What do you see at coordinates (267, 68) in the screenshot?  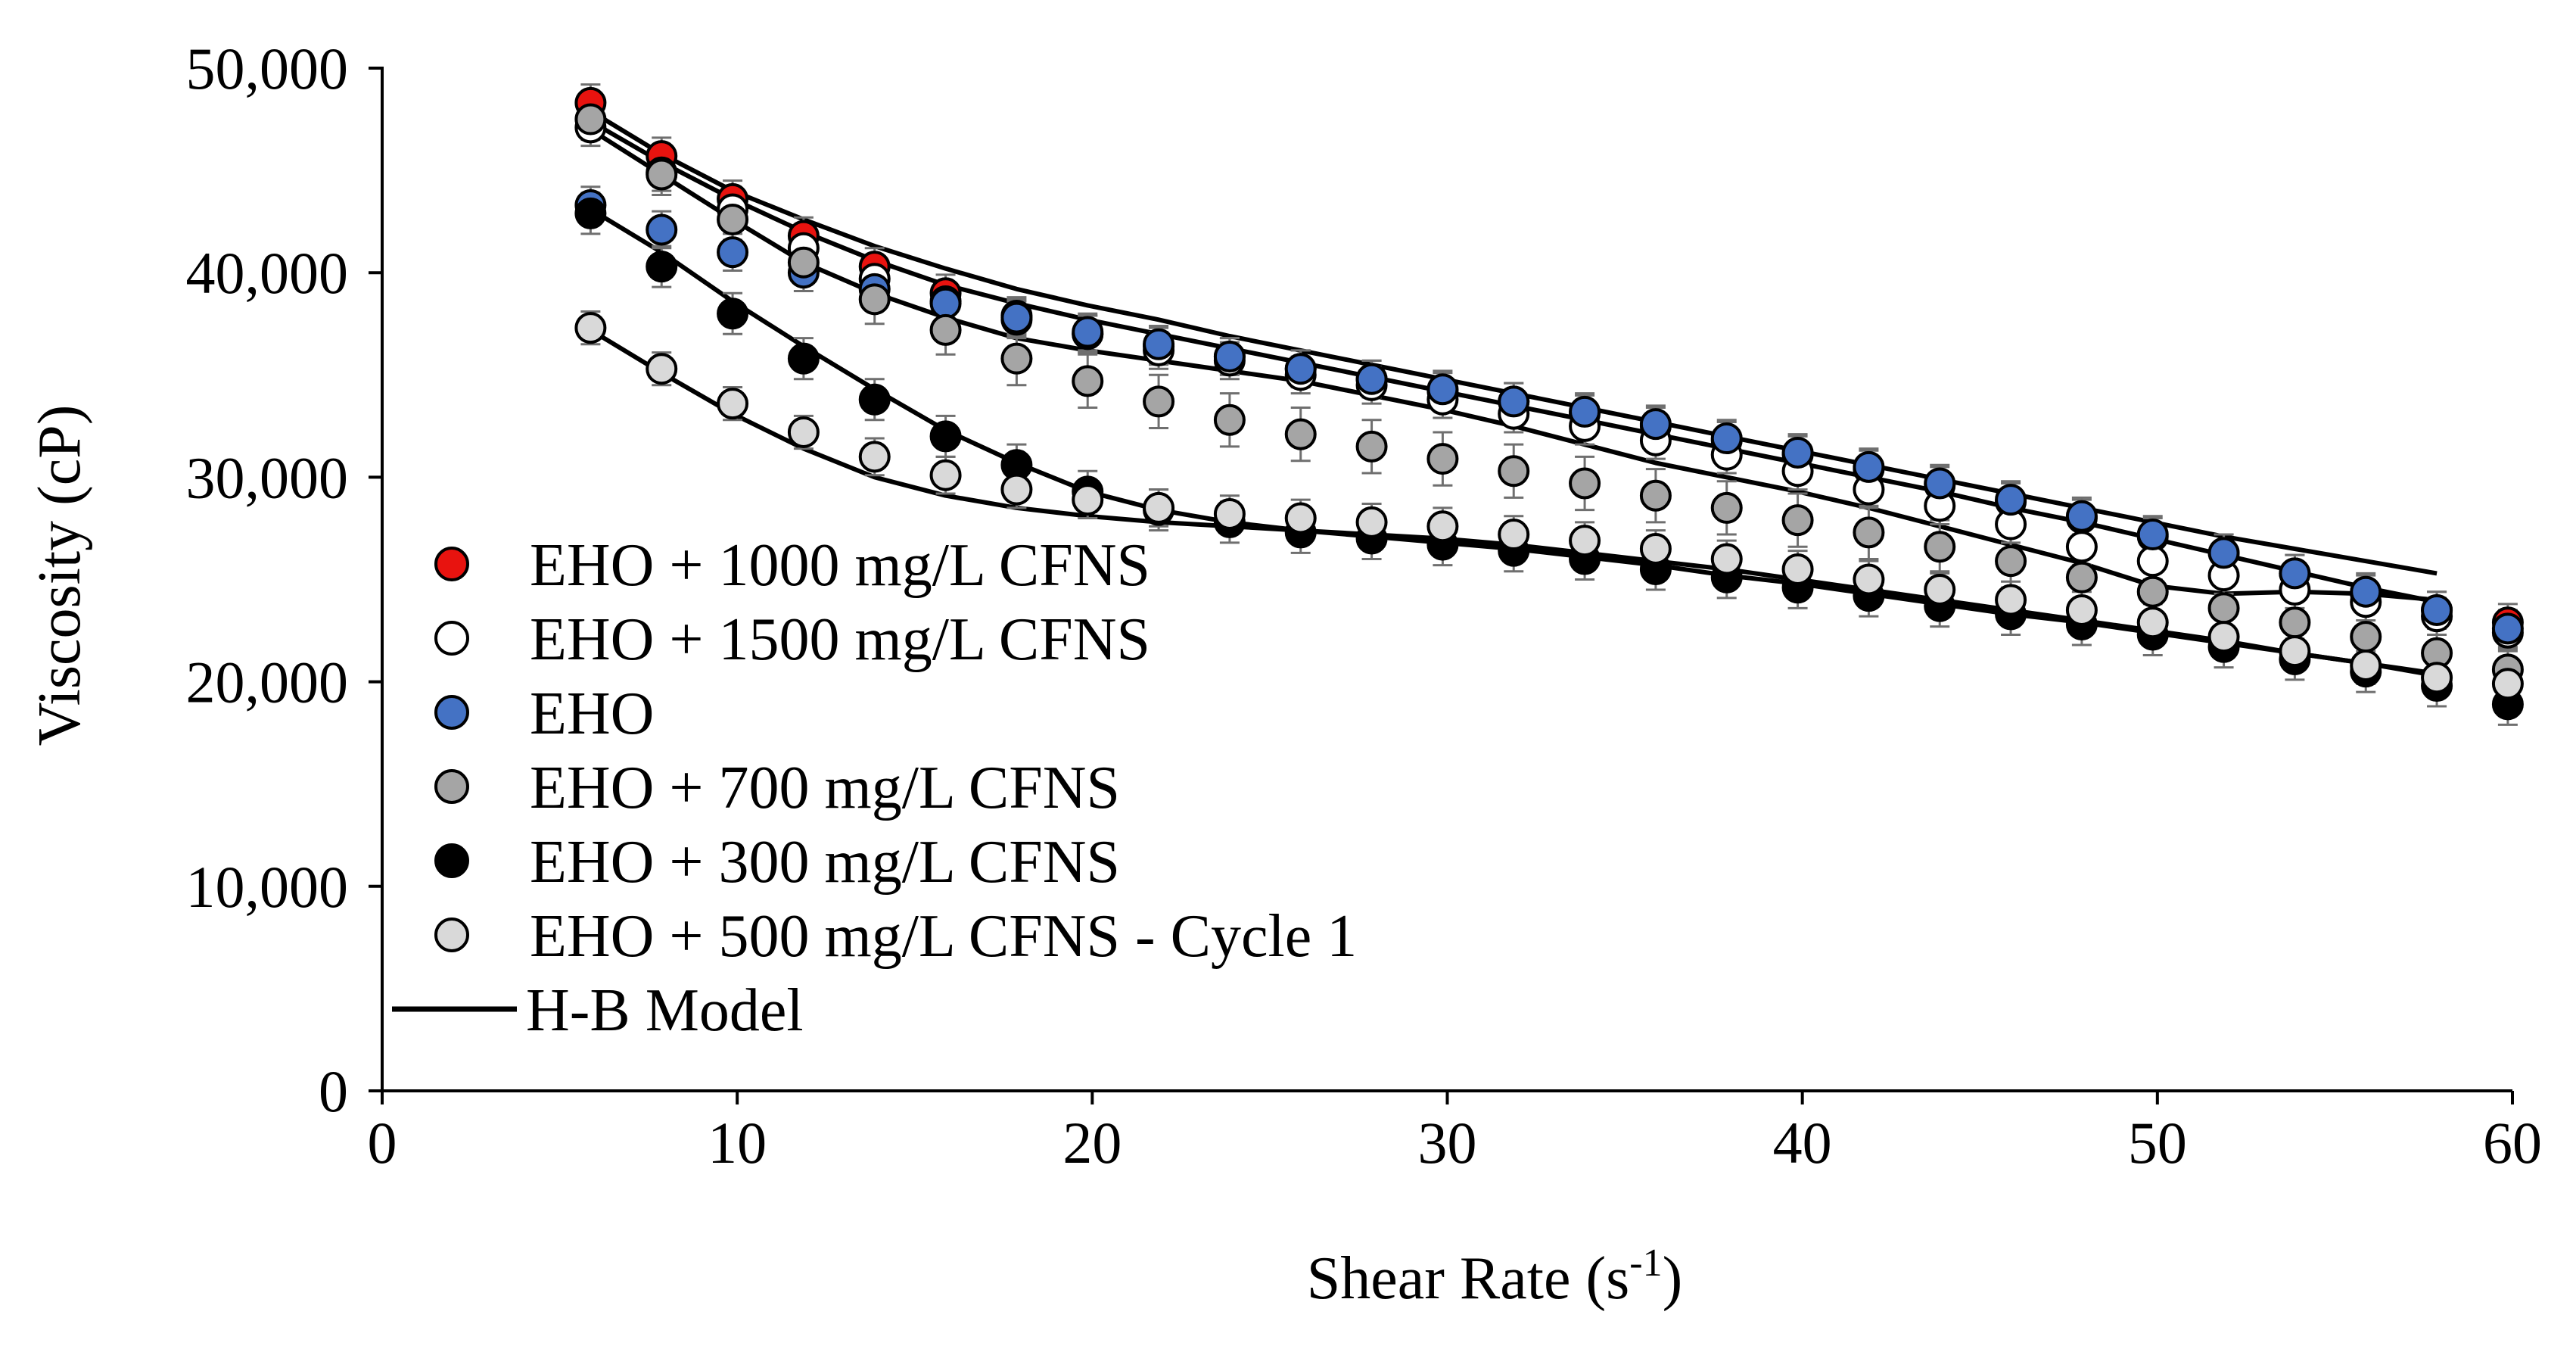 I see `y-tick-label: 50,000` at bounding box center [267, 68].